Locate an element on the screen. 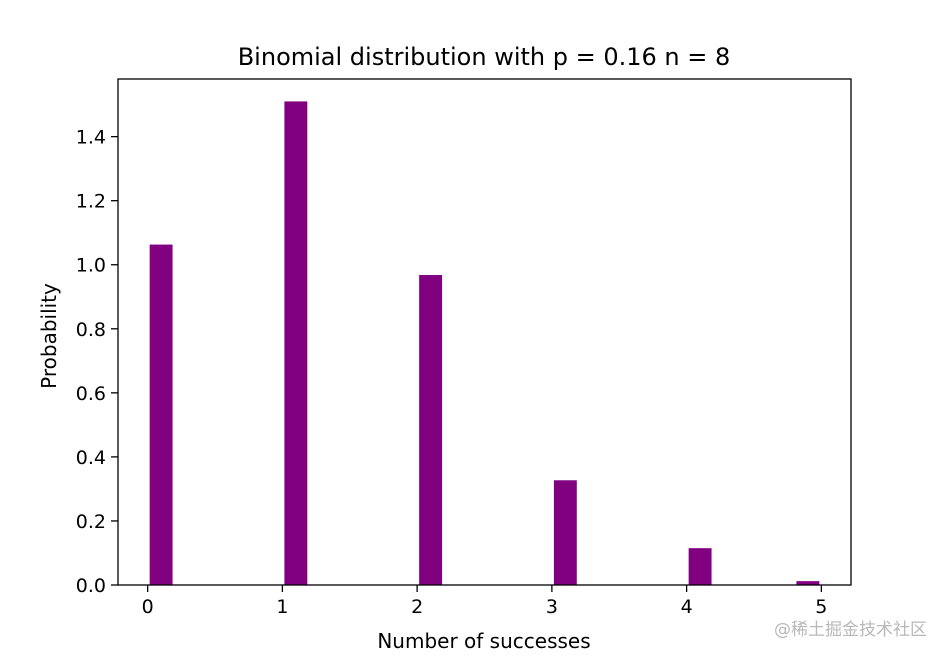  x-tick-label: 0 is located at coordinates (148, 607).